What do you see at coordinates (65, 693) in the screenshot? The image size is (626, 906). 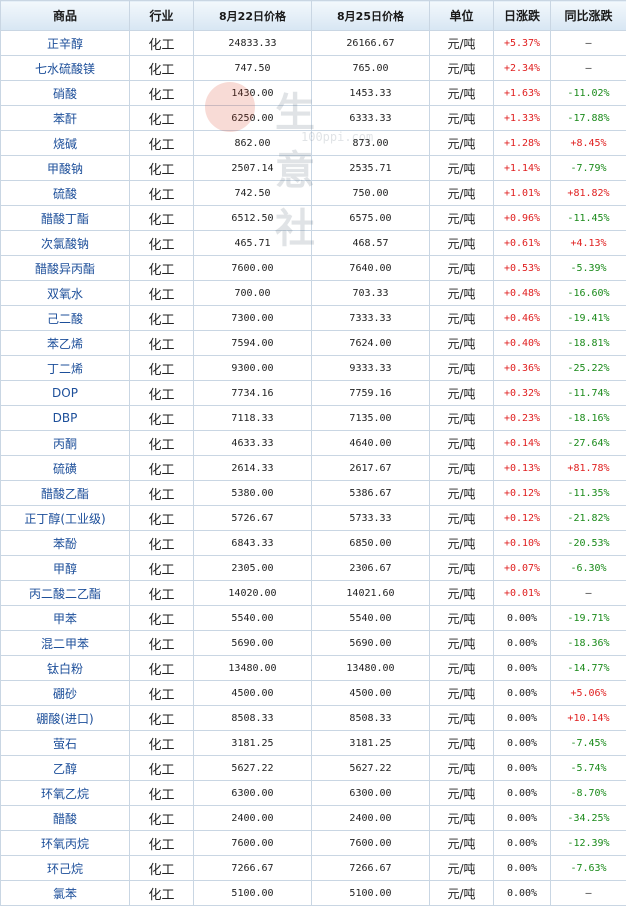 I see `product-name-link: 硼砂` at bounding box center [65, 693].